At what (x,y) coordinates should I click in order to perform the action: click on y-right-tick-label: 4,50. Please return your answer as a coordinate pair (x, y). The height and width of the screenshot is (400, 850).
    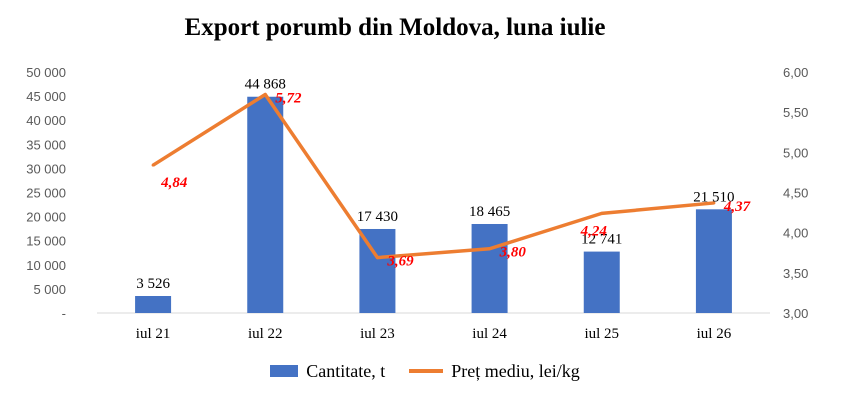
    Looking at the image, I should click on (795, 193).